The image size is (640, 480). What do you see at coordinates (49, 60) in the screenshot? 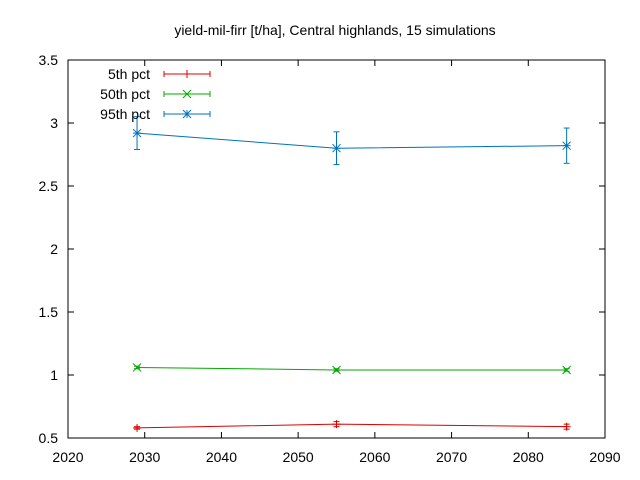
I see `y-tick-label: 3.5` at bounding box center [49, 60].